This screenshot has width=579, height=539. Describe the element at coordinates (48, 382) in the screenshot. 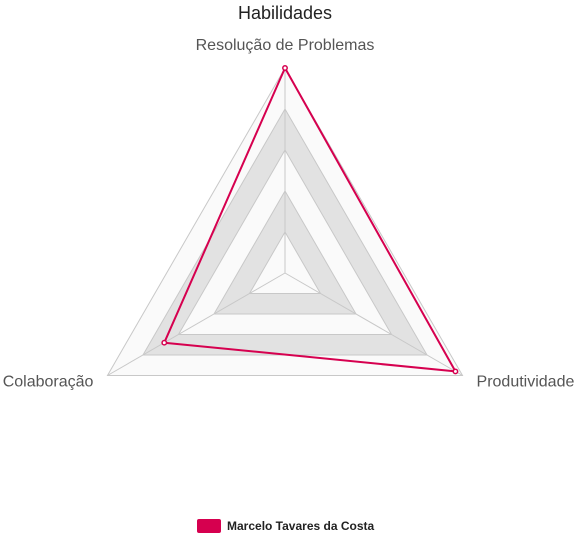

I see `axis-label-2: Colaboração` at that location.